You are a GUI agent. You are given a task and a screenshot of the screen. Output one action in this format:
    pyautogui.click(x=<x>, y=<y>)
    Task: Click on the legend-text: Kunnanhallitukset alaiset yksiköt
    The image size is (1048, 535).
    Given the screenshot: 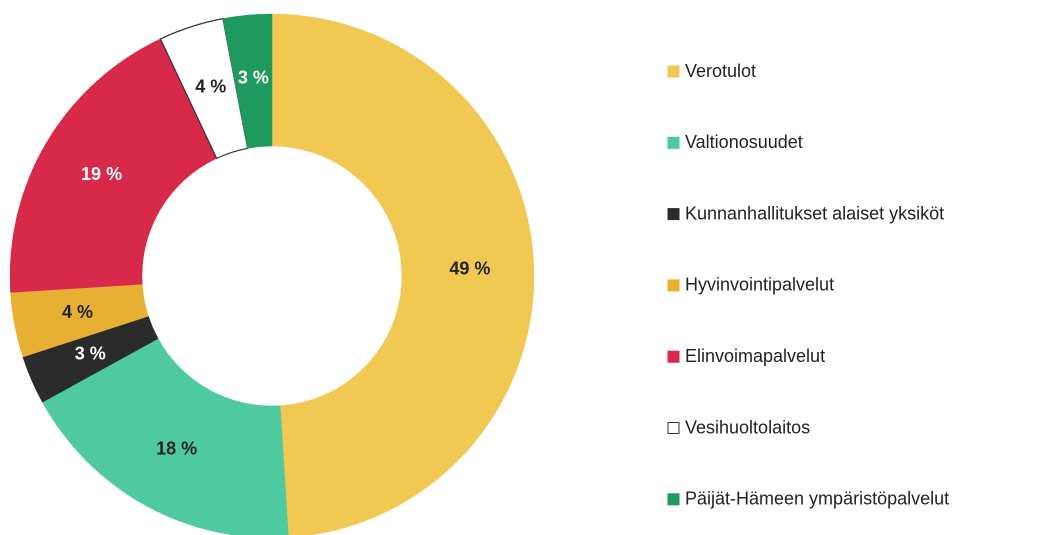 What is the action you would take?
    pyautogui.click(x=814, y=213)
    